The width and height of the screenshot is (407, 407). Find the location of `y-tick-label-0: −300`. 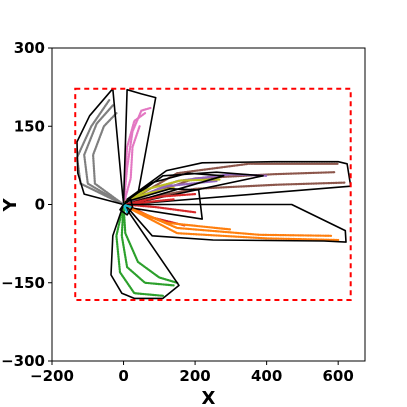

y-tick-label-0: −300 is located at coordinates (23, 361).